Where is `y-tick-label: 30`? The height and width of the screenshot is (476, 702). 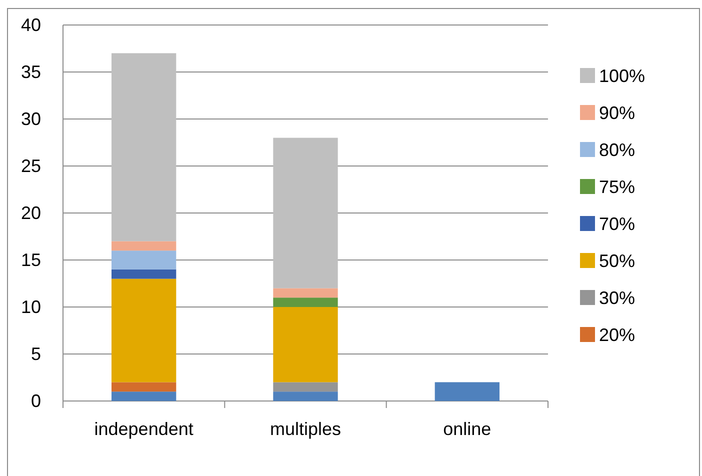 y-tick-label: 30 is located at coordinates (30, 118).